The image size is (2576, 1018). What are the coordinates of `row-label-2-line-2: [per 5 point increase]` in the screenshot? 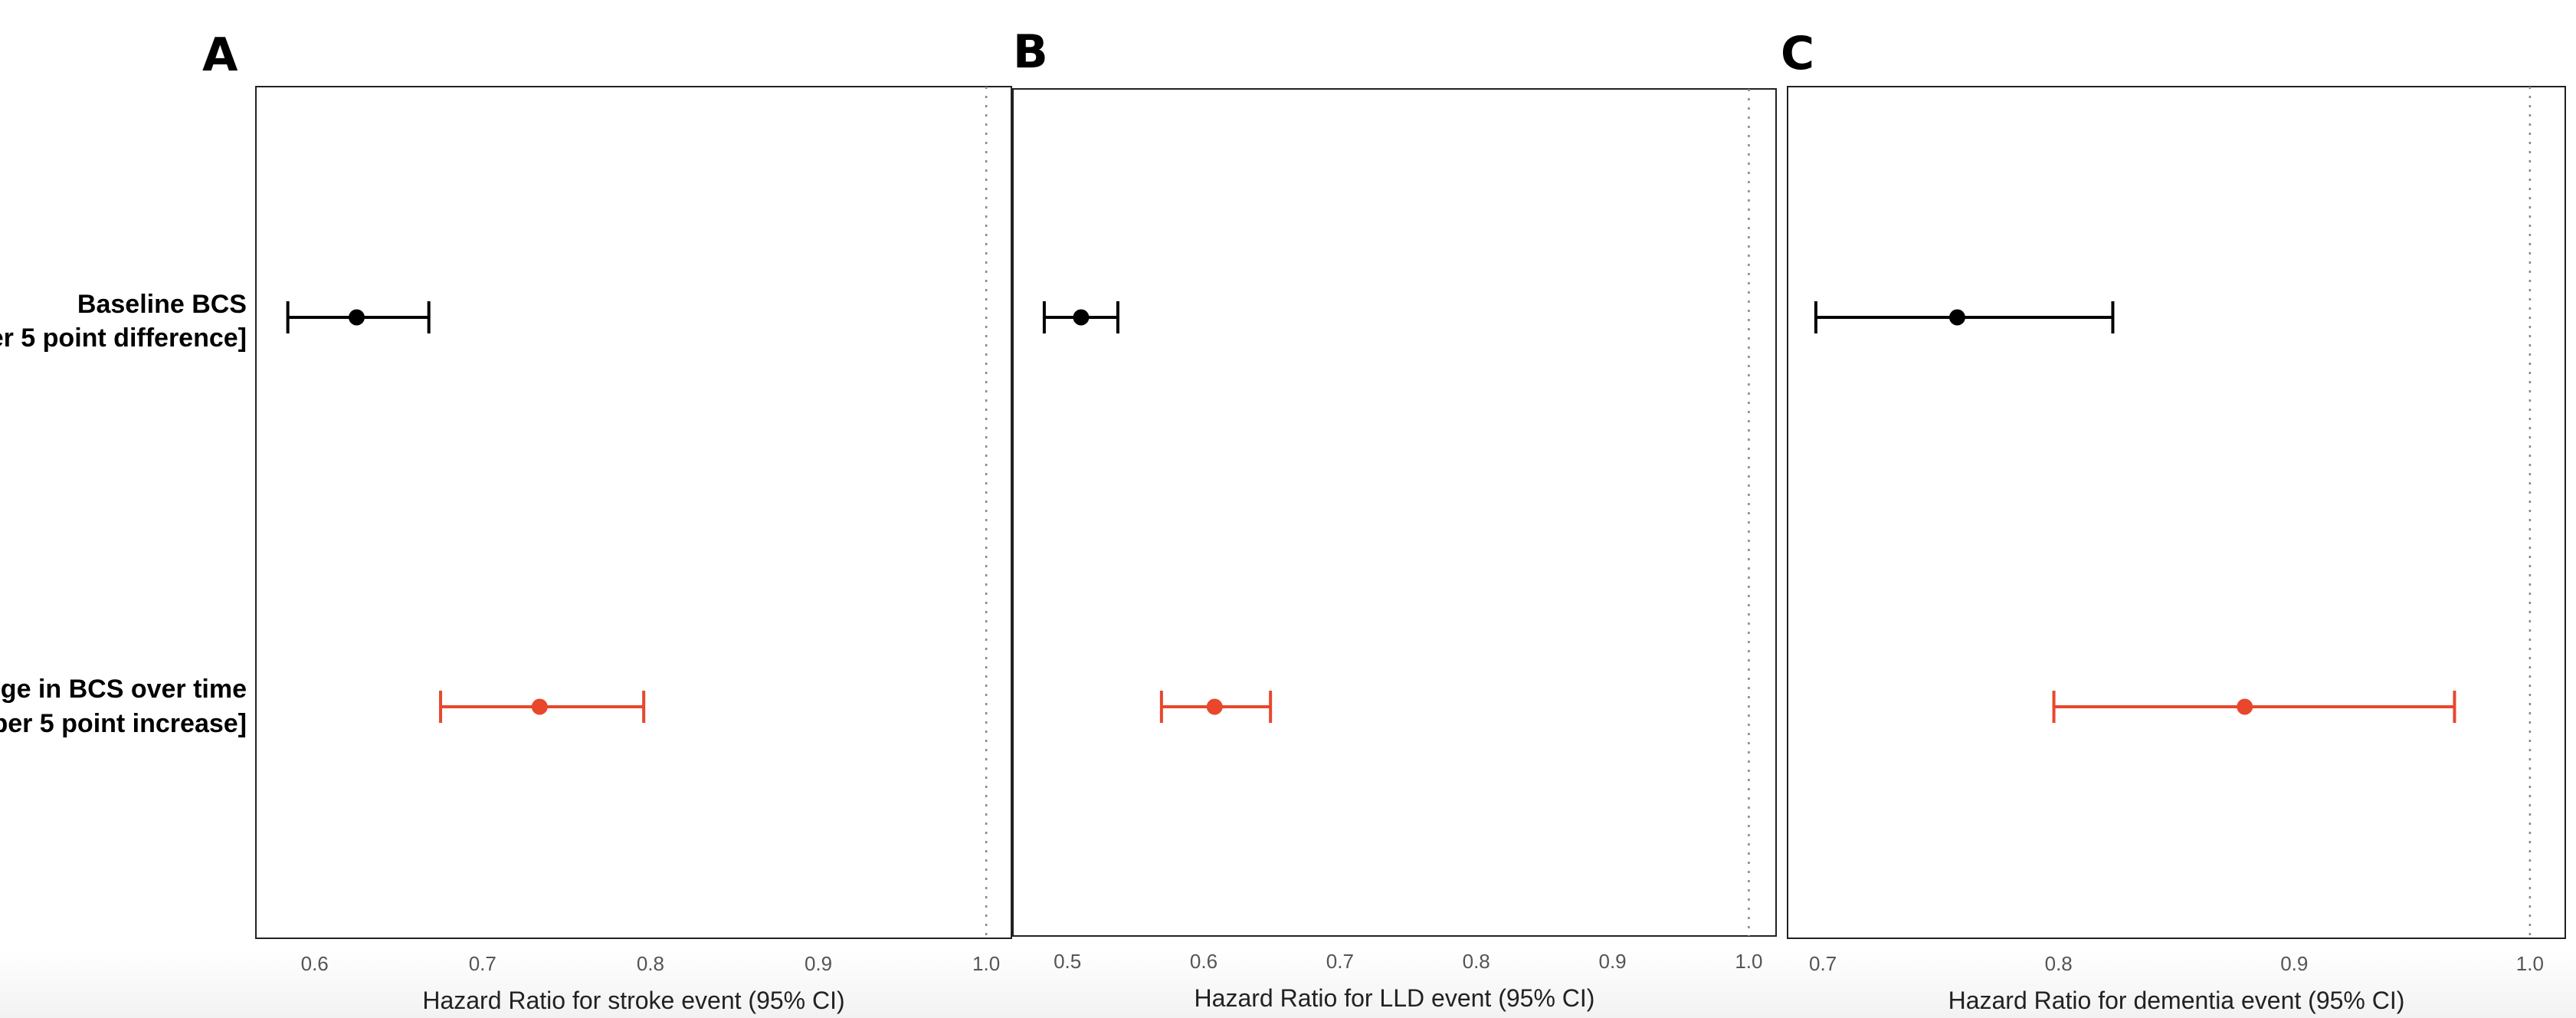 It's located at (124, 723).